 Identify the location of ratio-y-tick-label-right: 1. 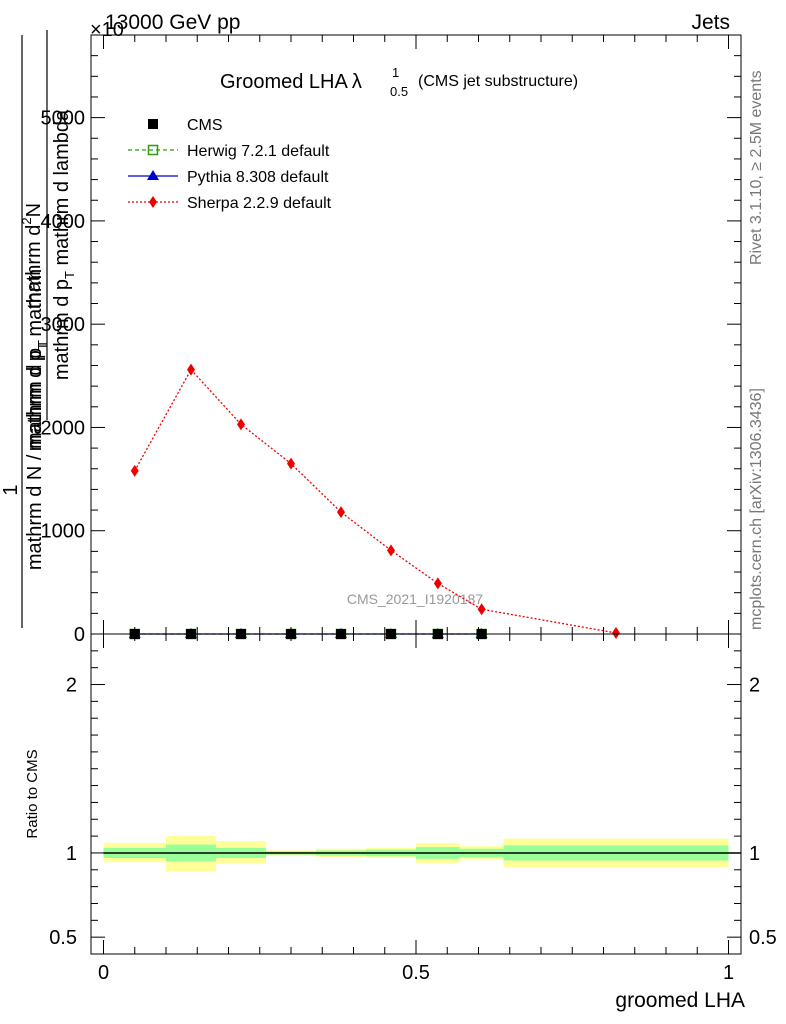
(754, 854).